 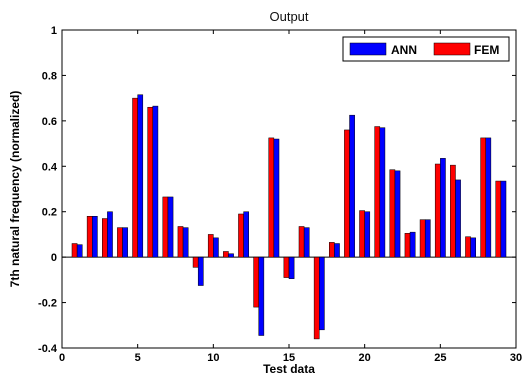 What do you see at coordinates (49, 213) in the screenshot?
I see `y-tick-label: 0.2` at bounding box center [49, 213].